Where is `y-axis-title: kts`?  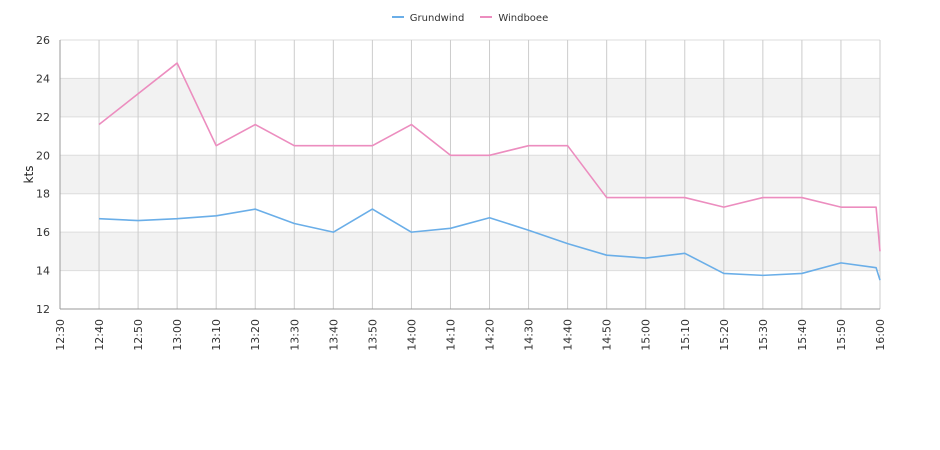
y-axis-title: kts is located at coordinates (29, 175).